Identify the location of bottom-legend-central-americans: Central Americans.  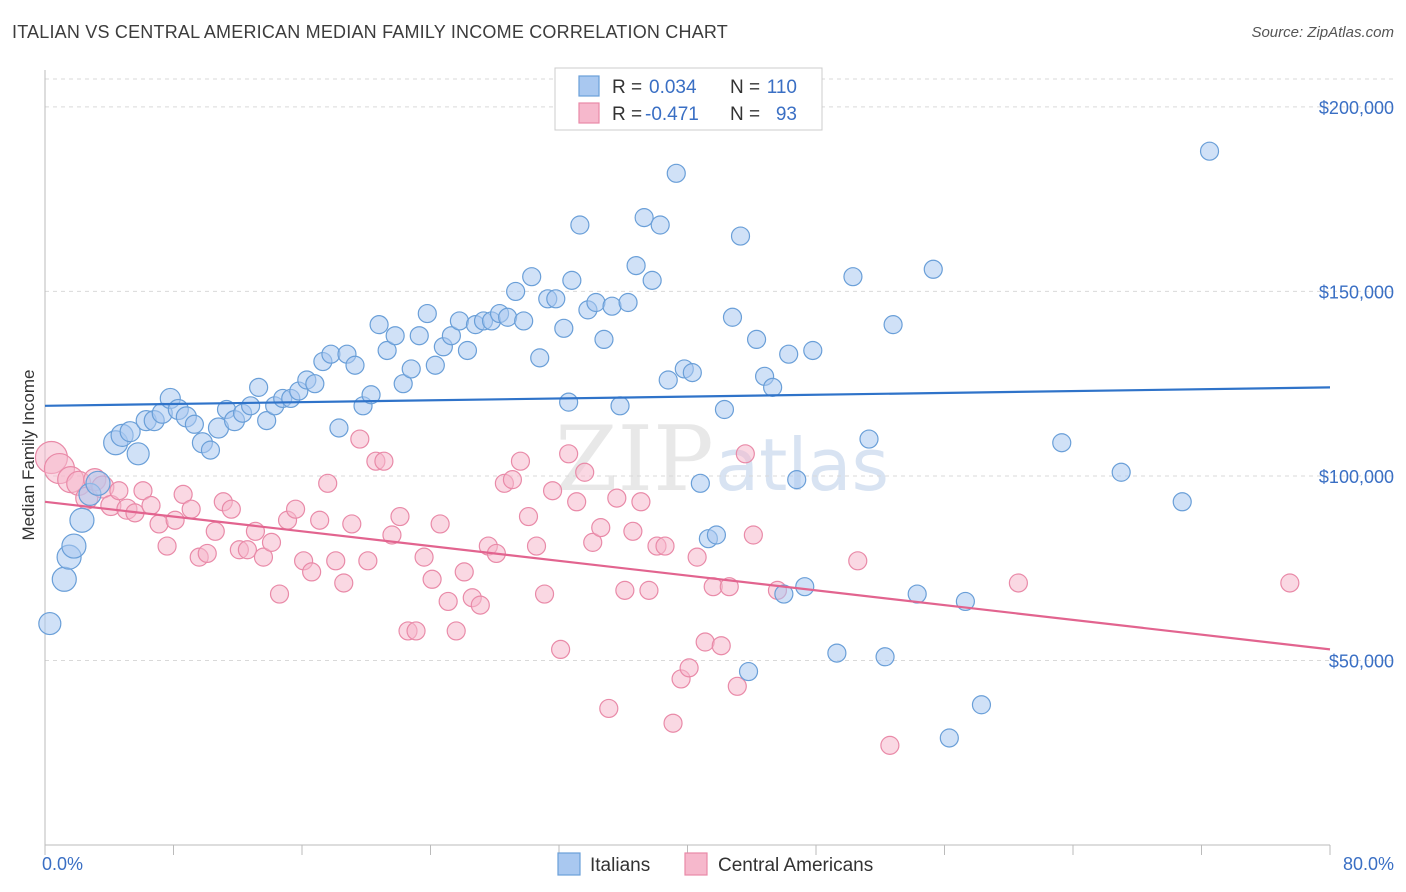
(795, 865).